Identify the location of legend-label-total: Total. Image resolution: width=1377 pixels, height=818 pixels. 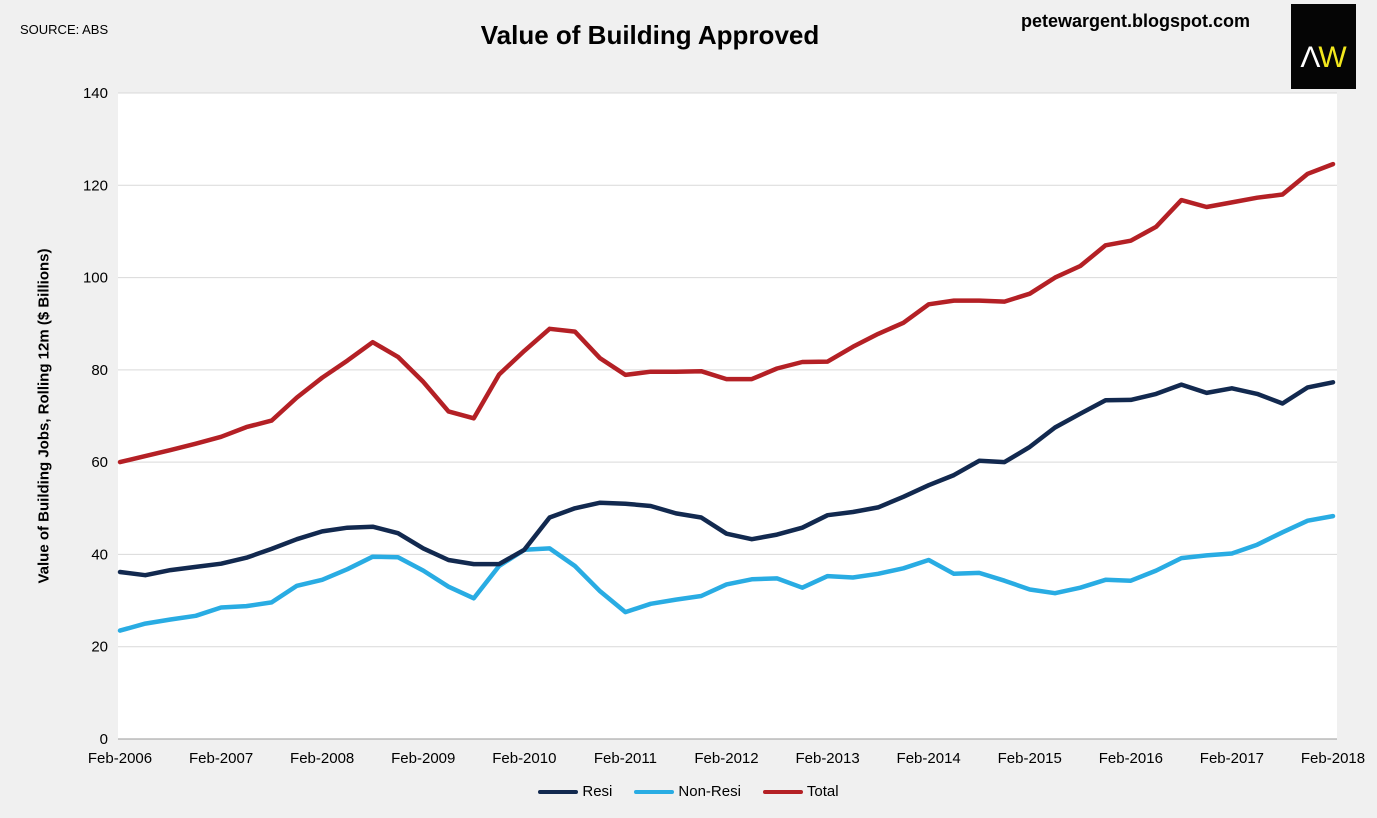
(822, 791).